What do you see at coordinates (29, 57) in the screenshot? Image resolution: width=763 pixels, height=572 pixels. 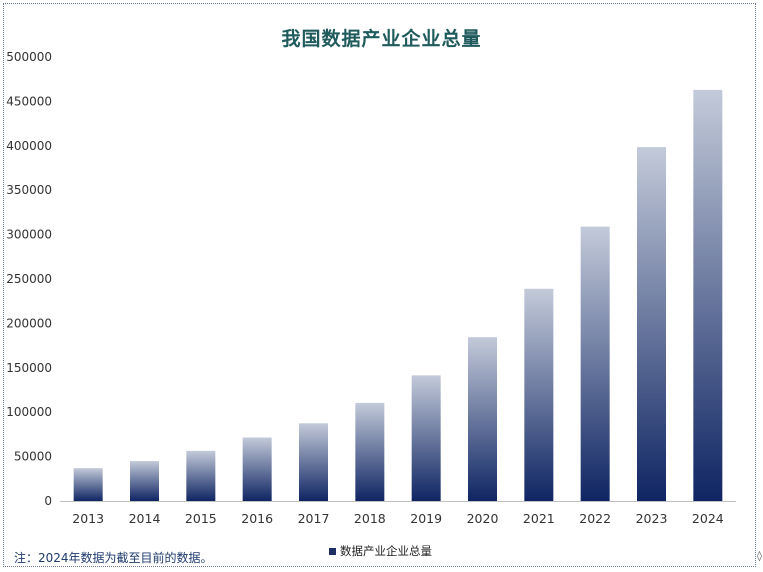 I see `y-tick-label: 500000` at bounding box center [29, 57].